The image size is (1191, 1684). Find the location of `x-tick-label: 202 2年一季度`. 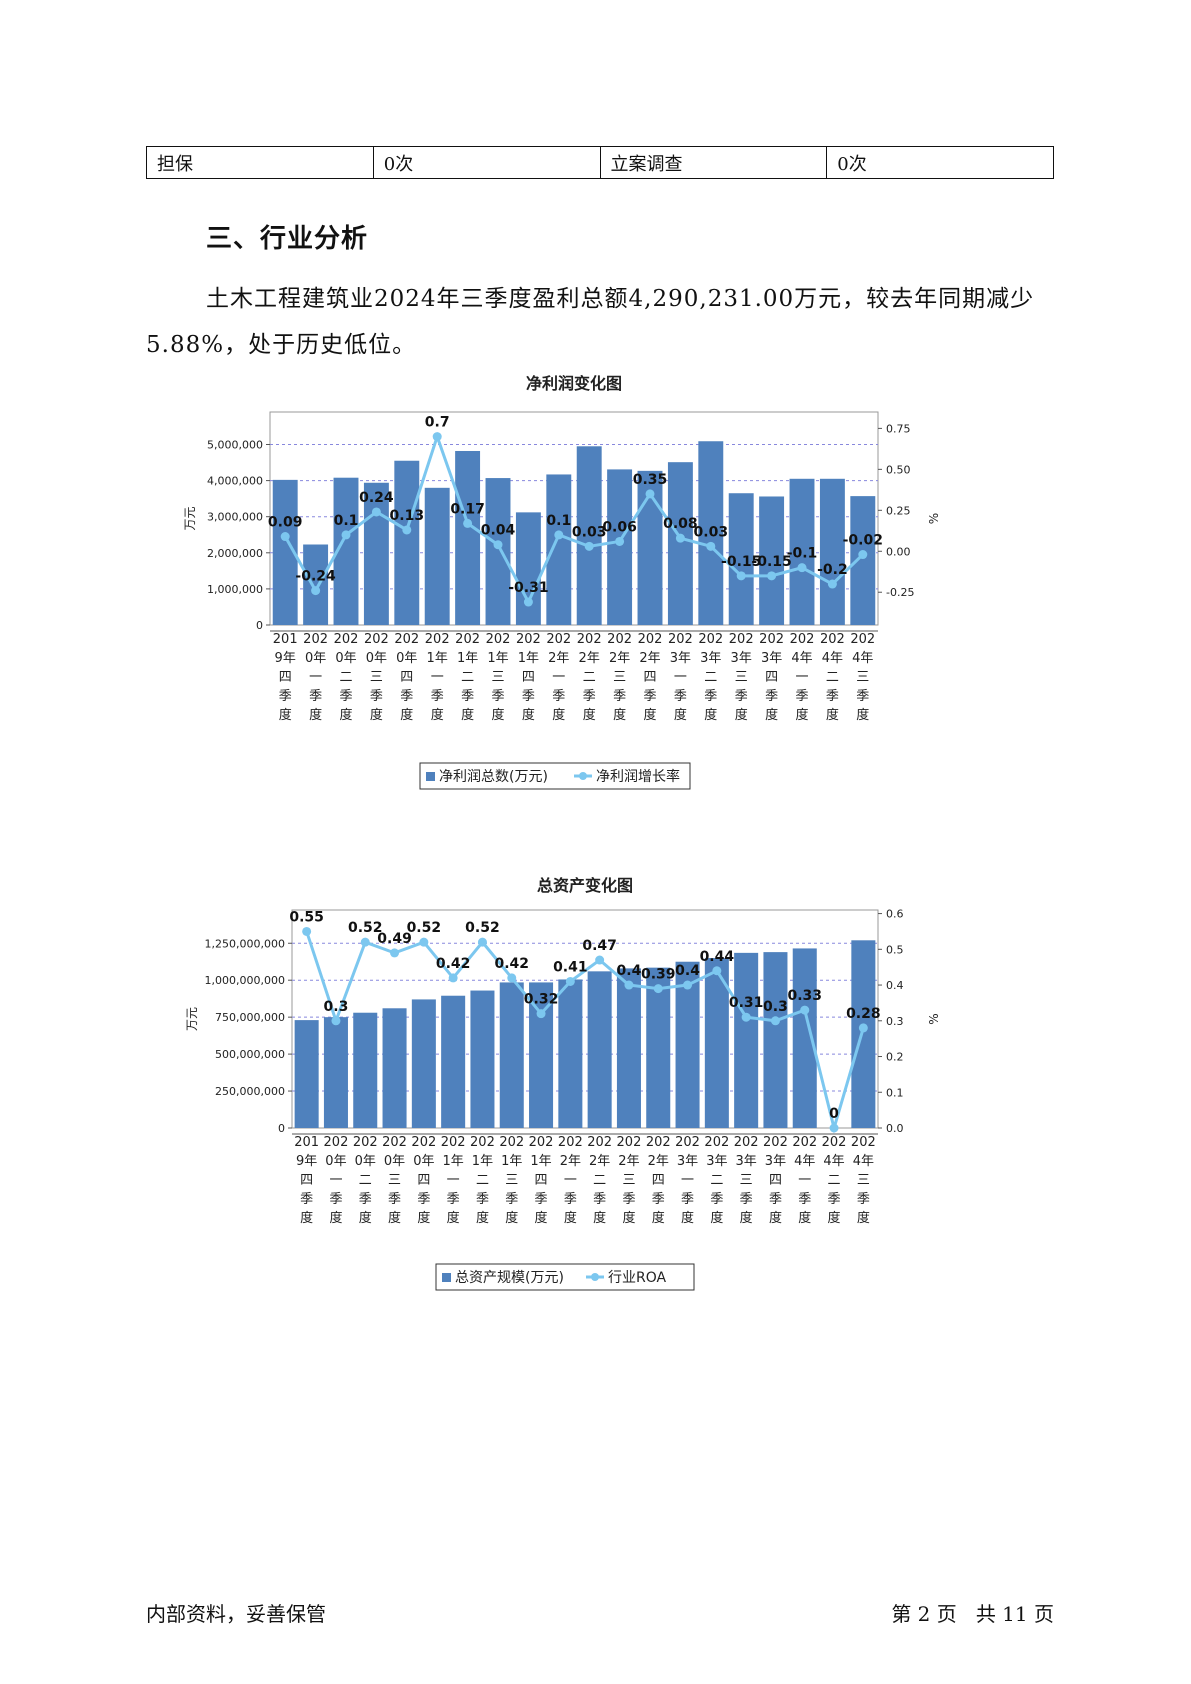

x-tick-label: 202 2年一季度 is located at coordinates (558, 677).